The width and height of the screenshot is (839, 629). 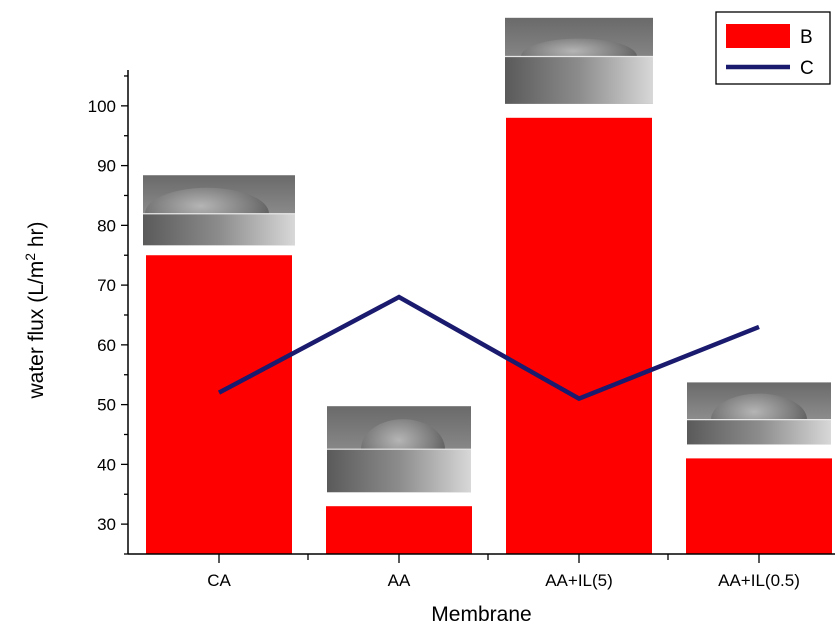 I want to click on y-tick-label: 60, so click(x=106, y=345).